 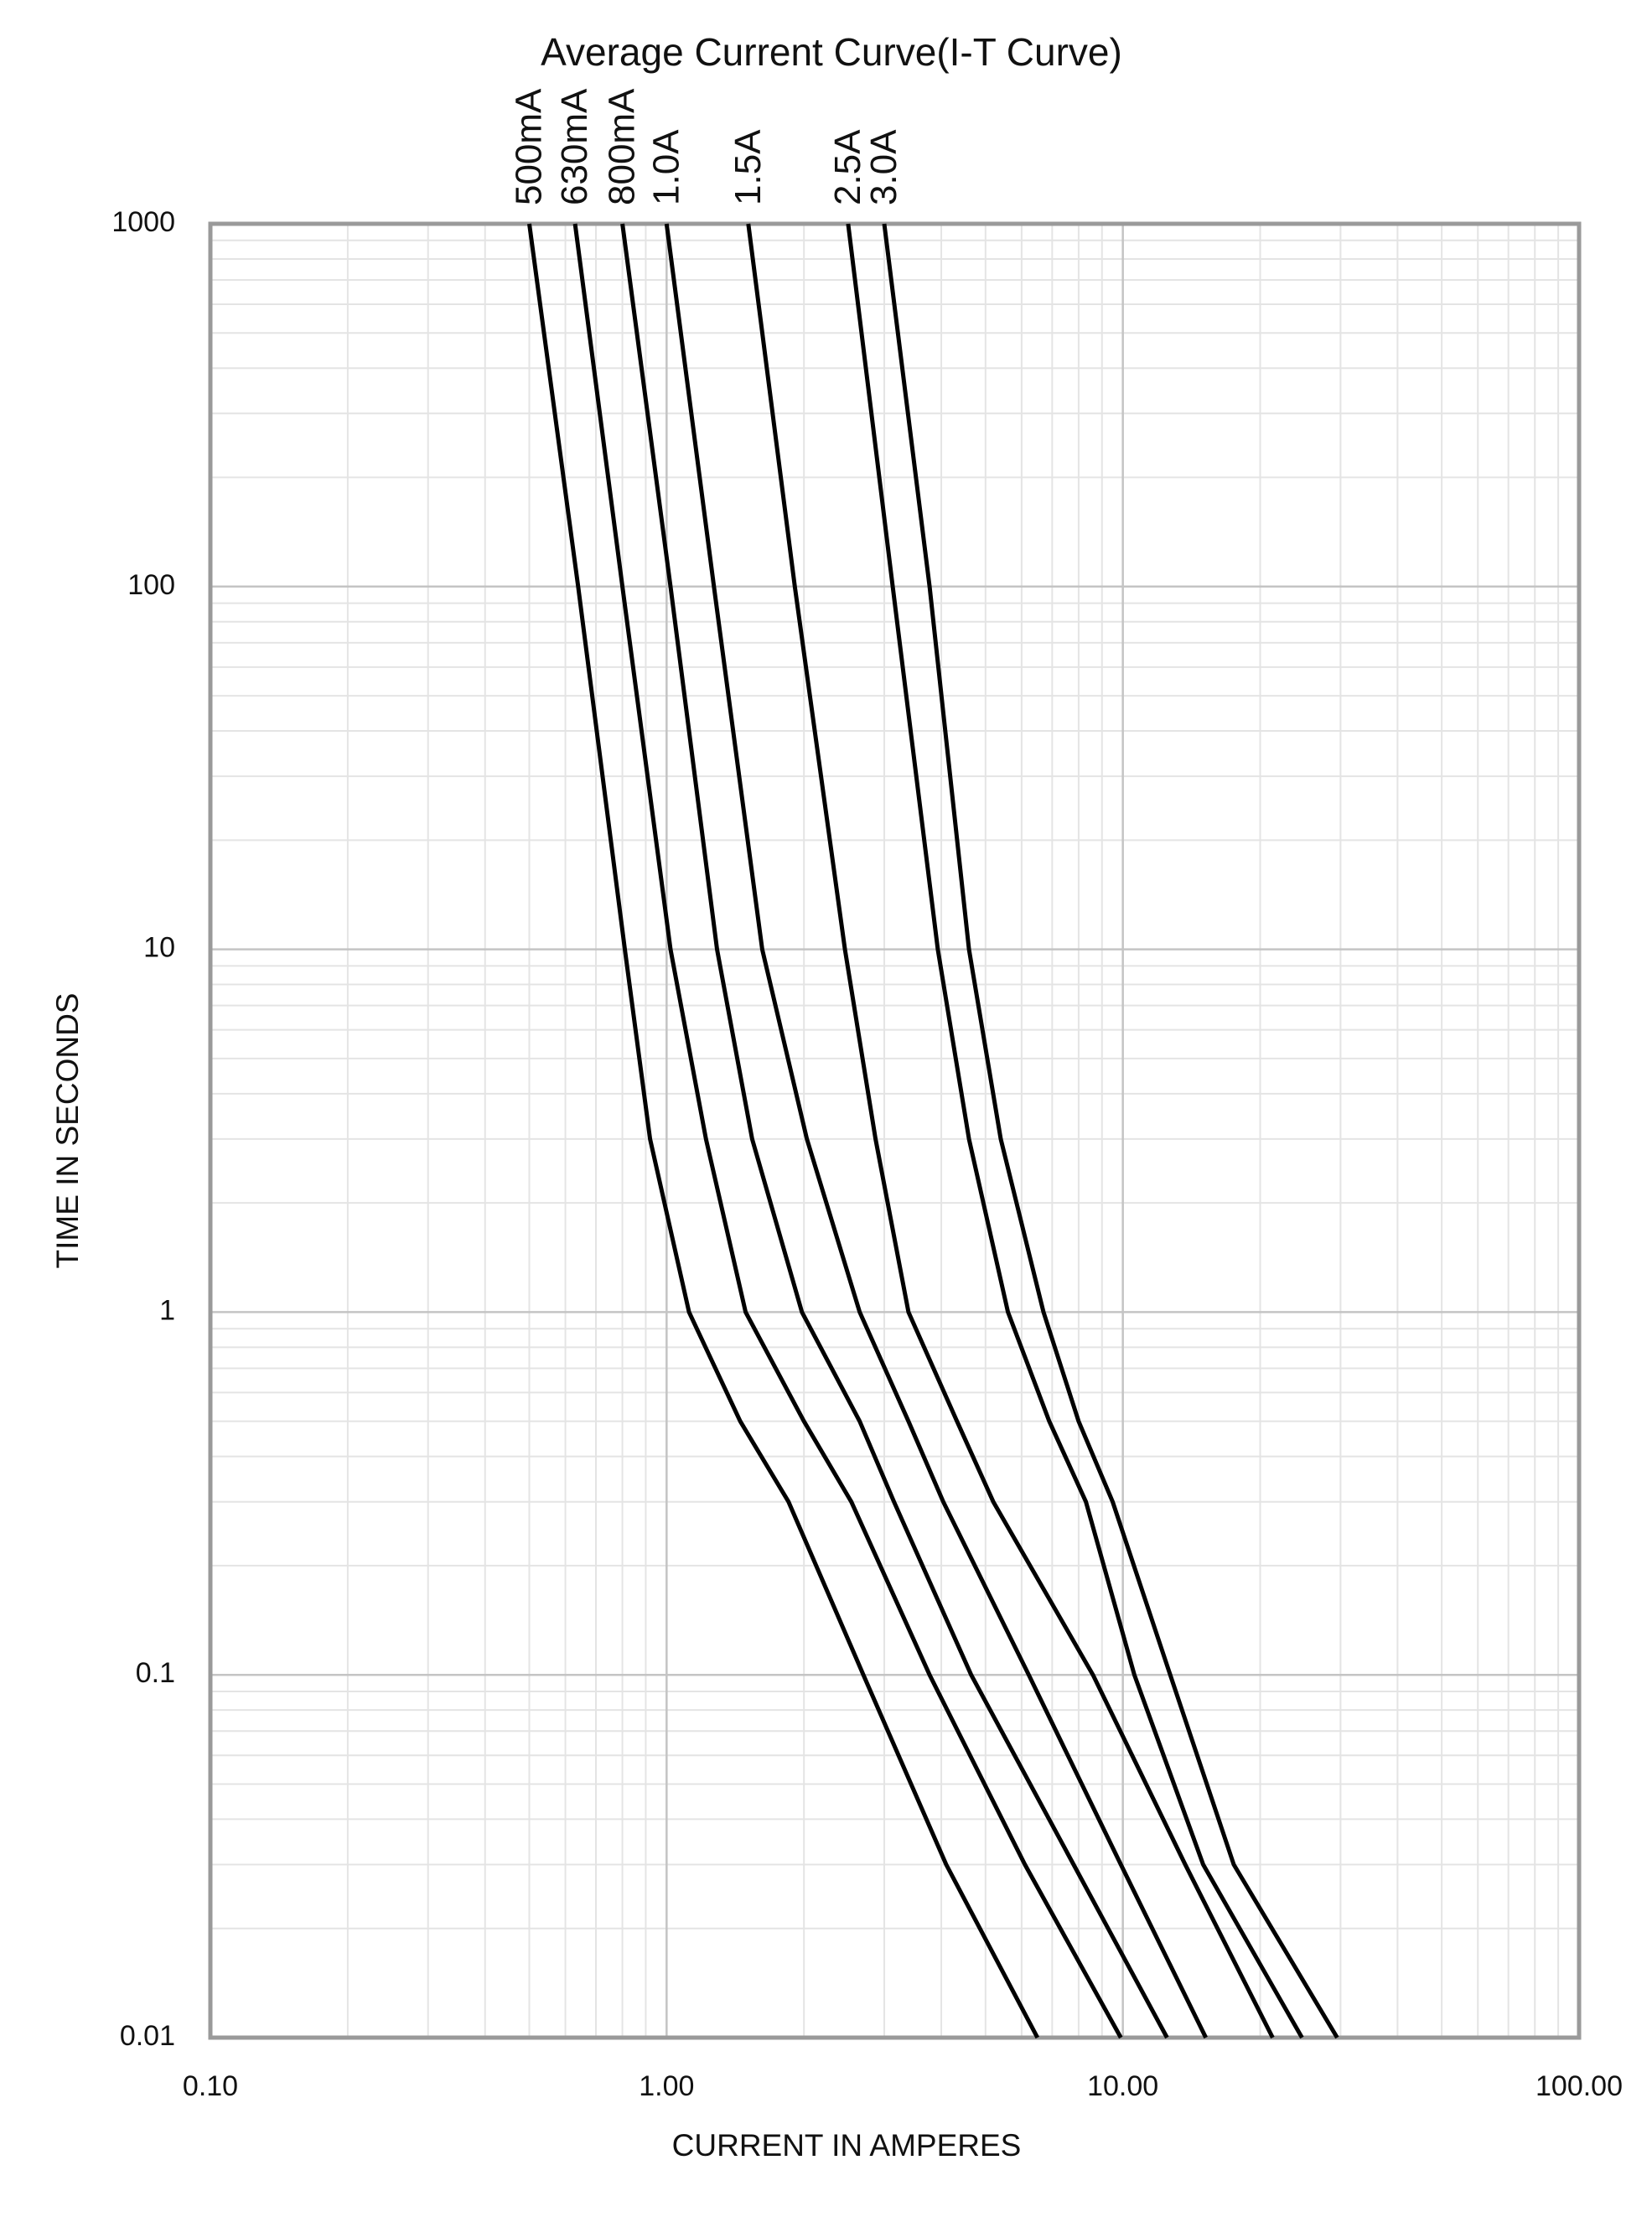 I want to click on y-tick-label: 0.1, so click(x=155, y=1673).